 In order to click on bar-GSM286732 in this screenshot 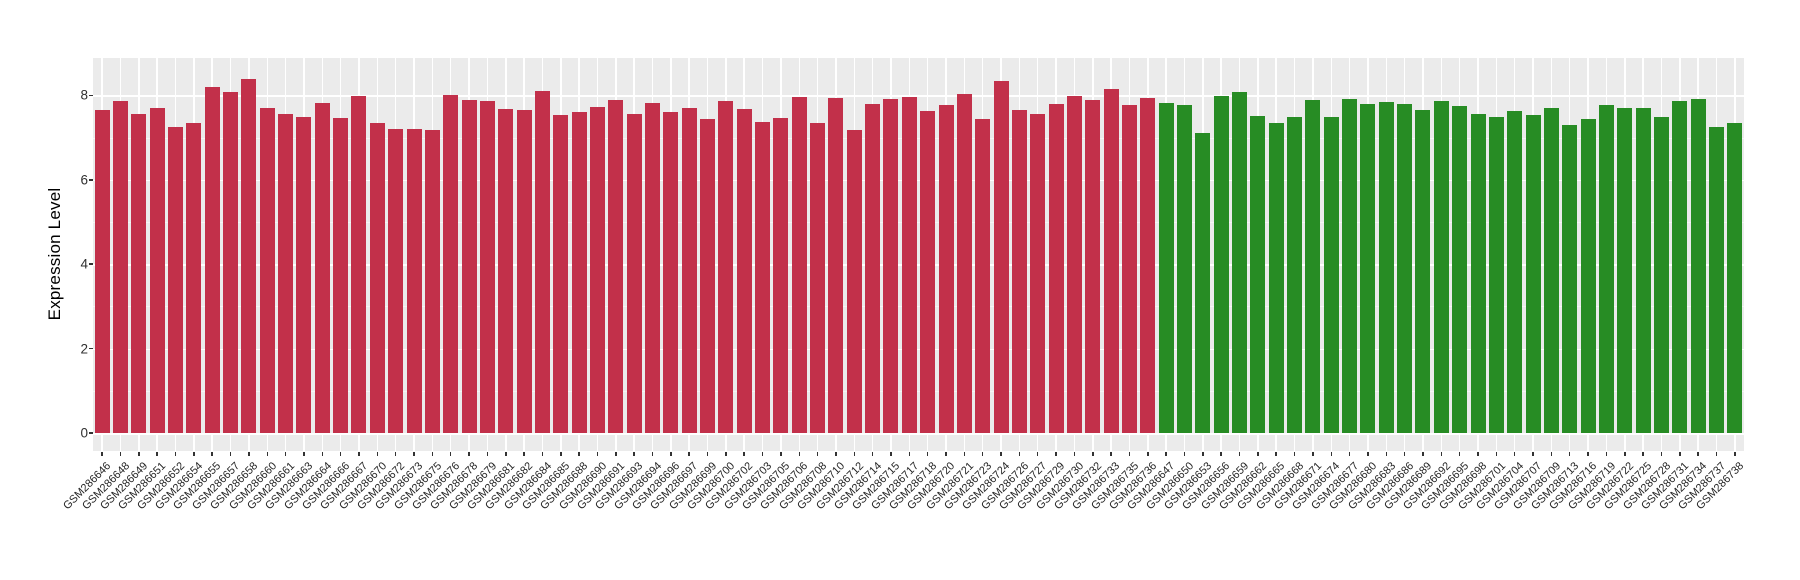, I will do `click(1093, 266)`.